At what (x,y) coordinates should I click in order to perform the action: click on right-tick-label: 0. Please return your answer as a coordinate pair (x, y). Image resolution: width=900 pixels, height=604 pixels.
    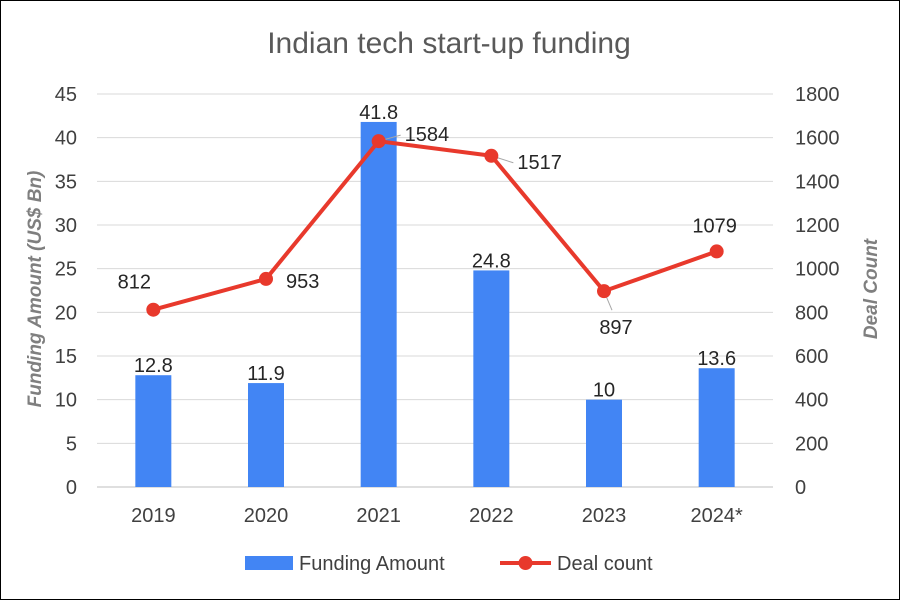
    Looking at the image, I should click on (800, 488).